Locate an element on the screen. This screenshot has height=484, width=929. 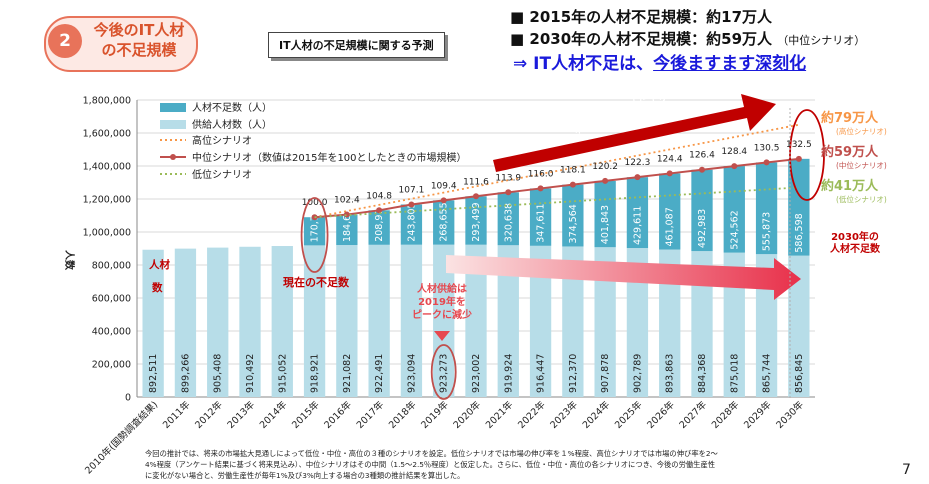
line-low is located at coordinates (556, 202).